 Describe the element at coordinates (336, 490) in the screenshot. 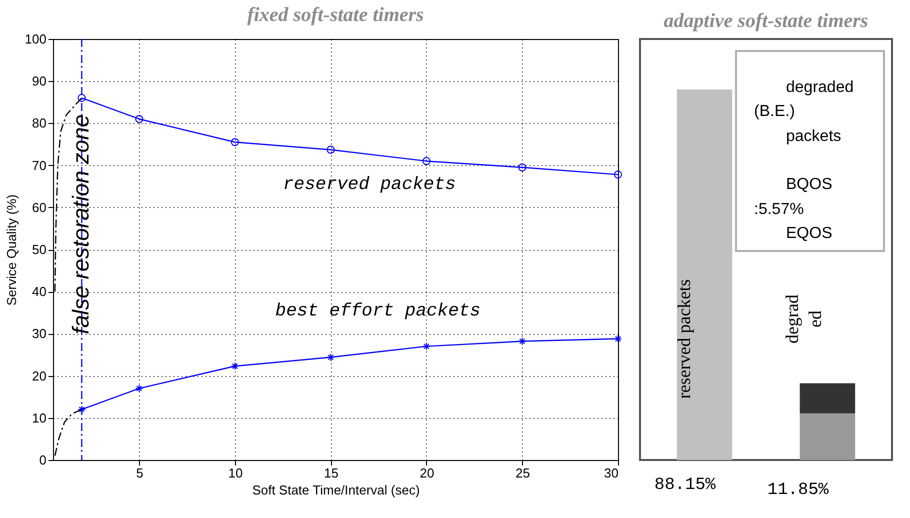

I see `x-axis-title: Soft State Time/Interval (sec)` at that location.